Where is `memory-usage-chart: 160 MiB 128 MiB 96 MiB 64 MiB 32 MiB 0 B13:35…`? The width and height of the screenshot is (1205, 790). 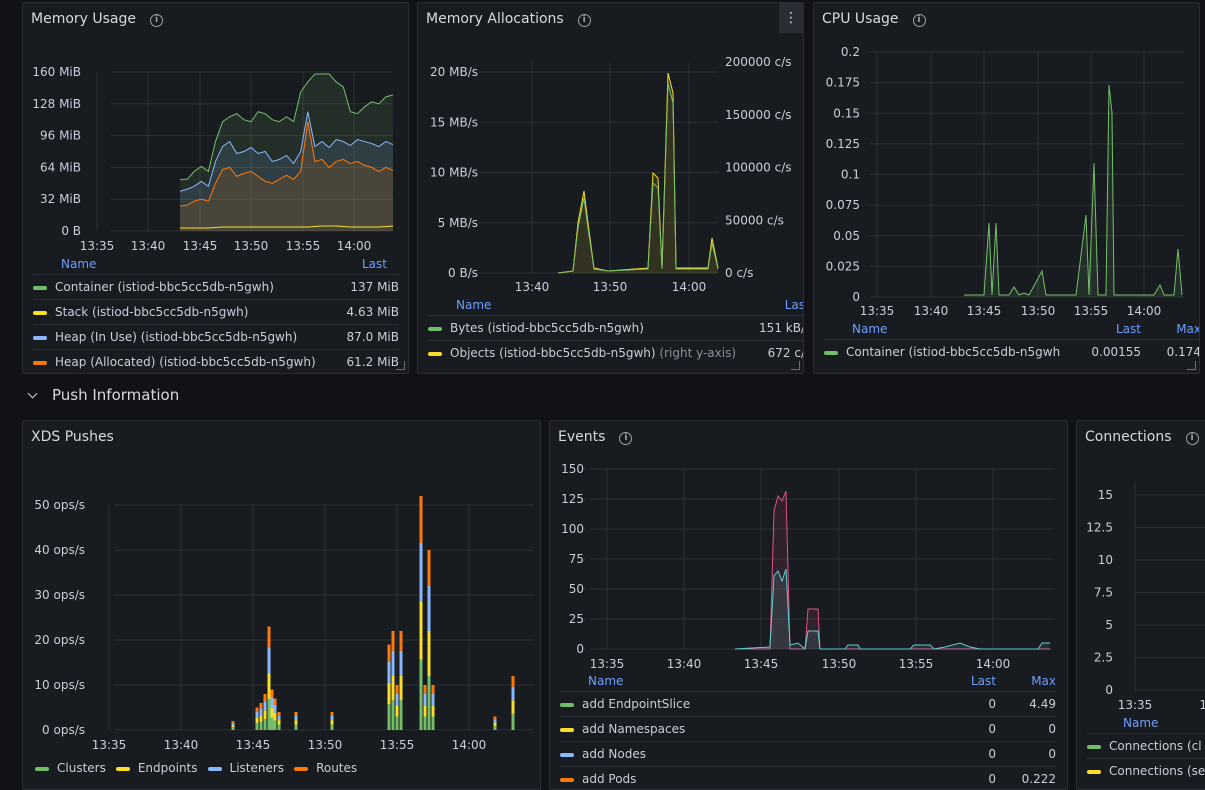 memory-usage-chart: 160 MiB 128 MiB 96 MiB 64 MiB 32 MiB 0 B13:35… is located at coordinates (213, 159).